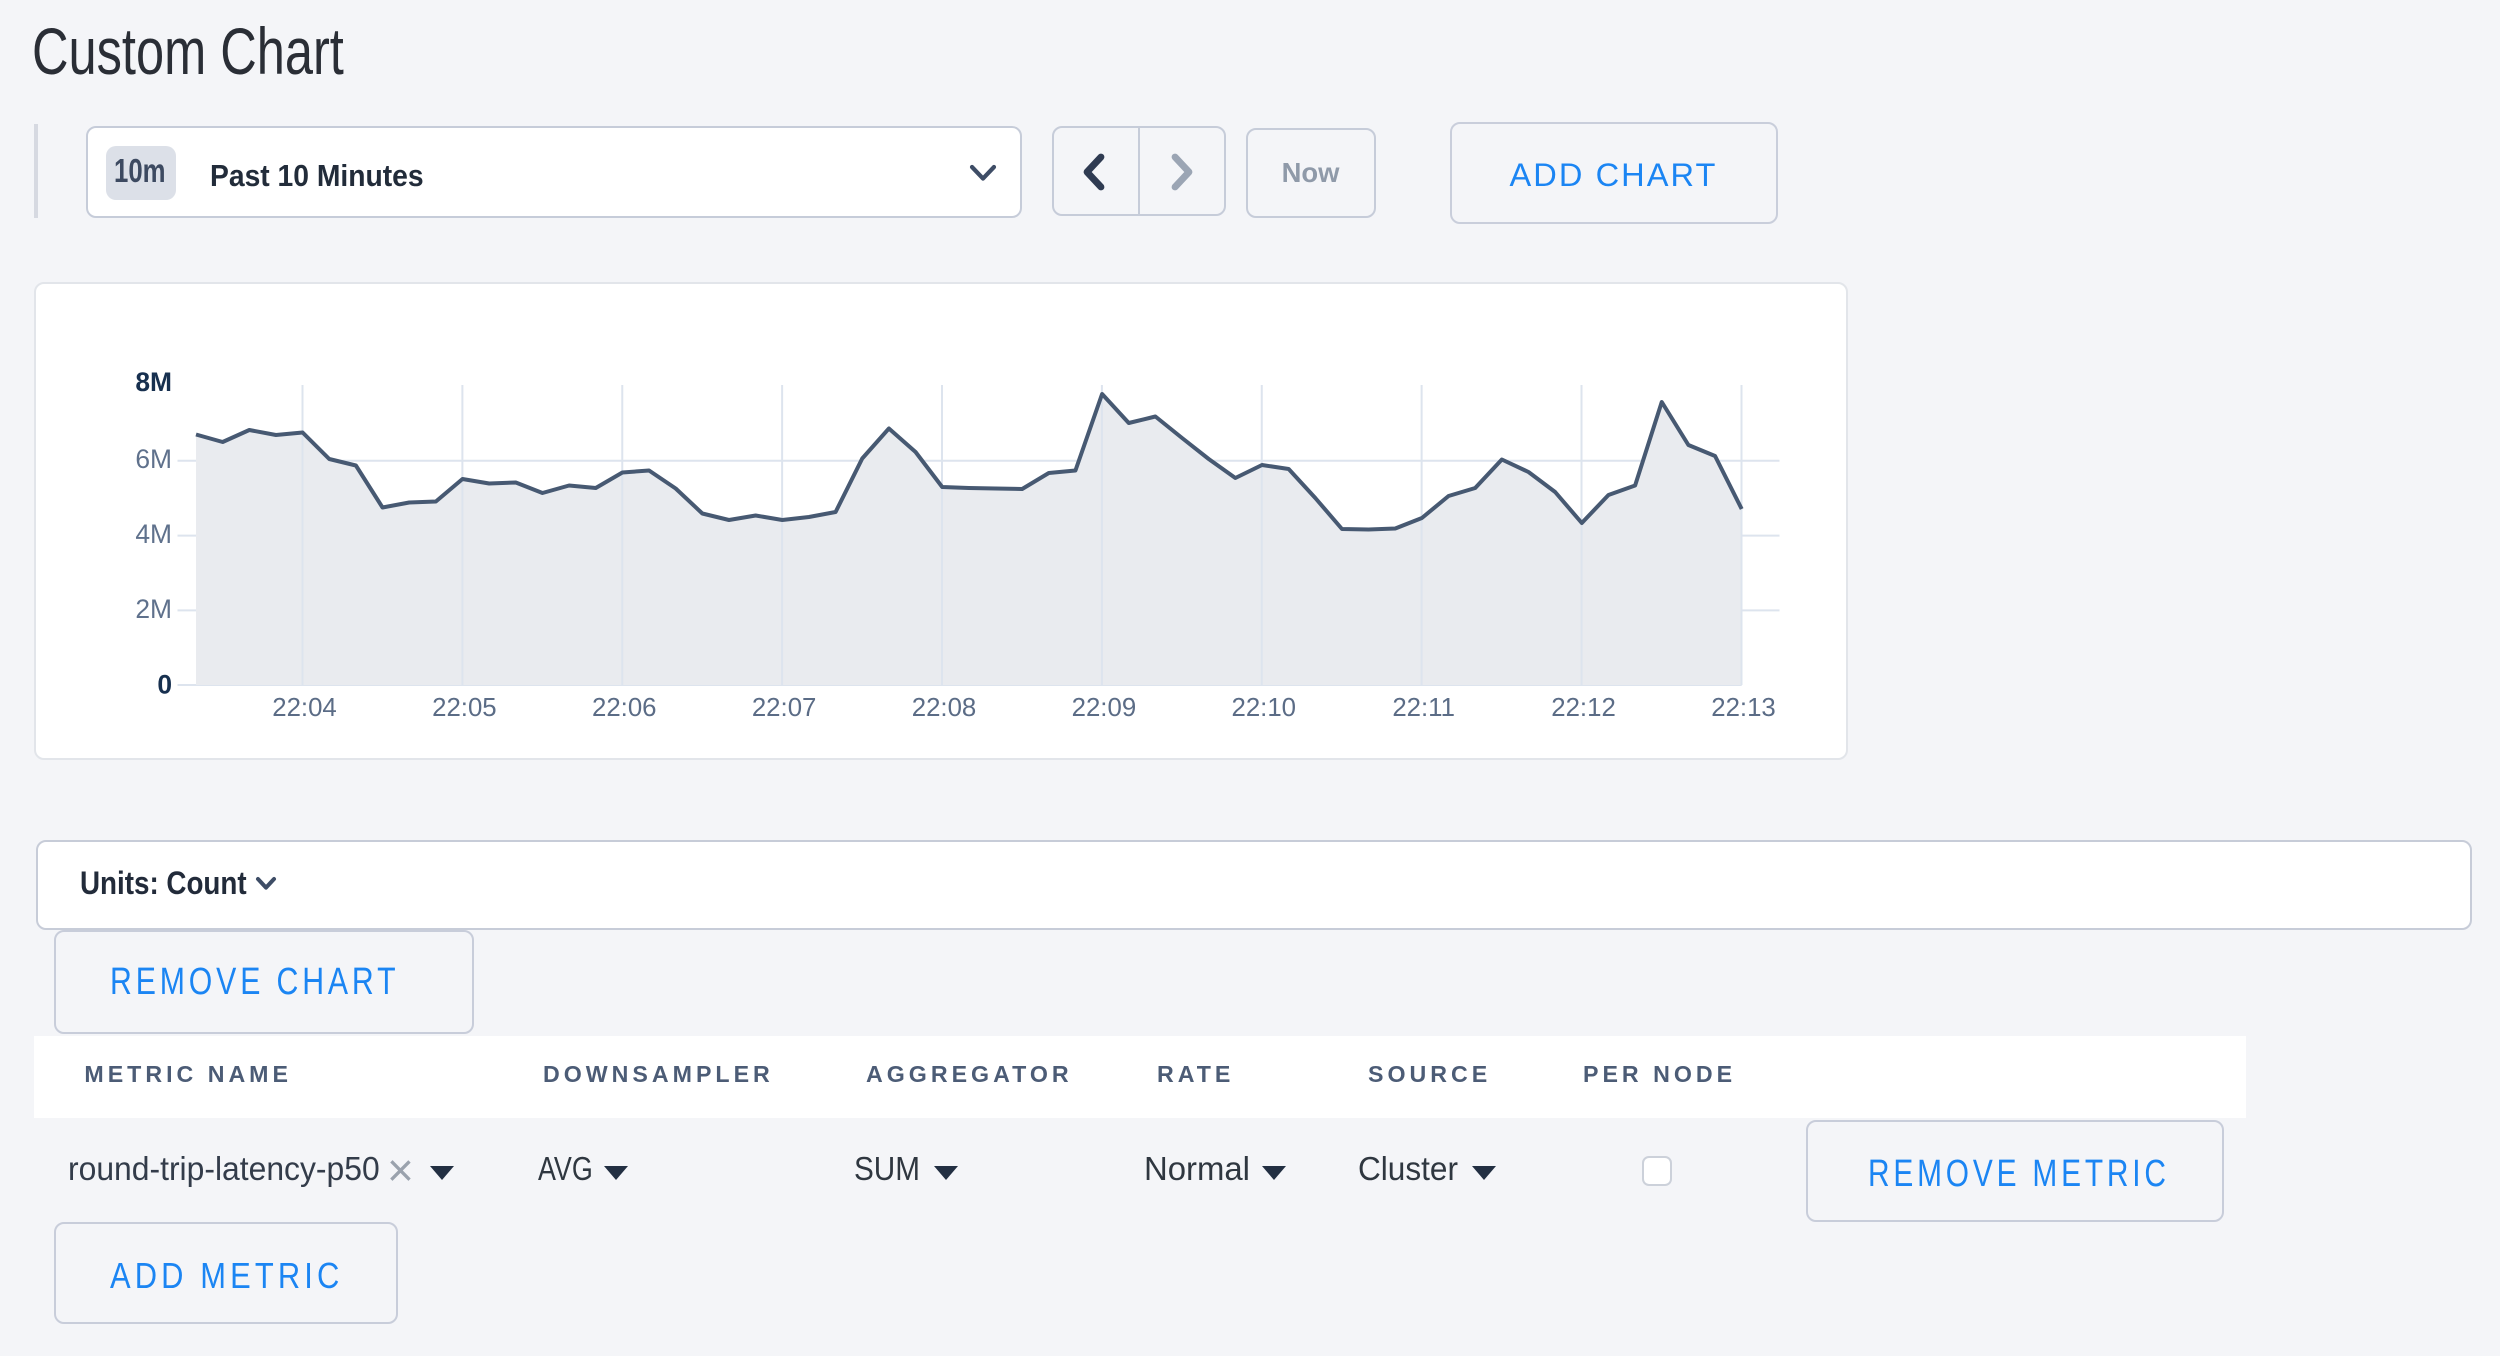 This screenshot has width=2500, height=1356. Describe the element at coordinates (943, 707) in the screenshot. I see `svg-text: 22:08` at that location.